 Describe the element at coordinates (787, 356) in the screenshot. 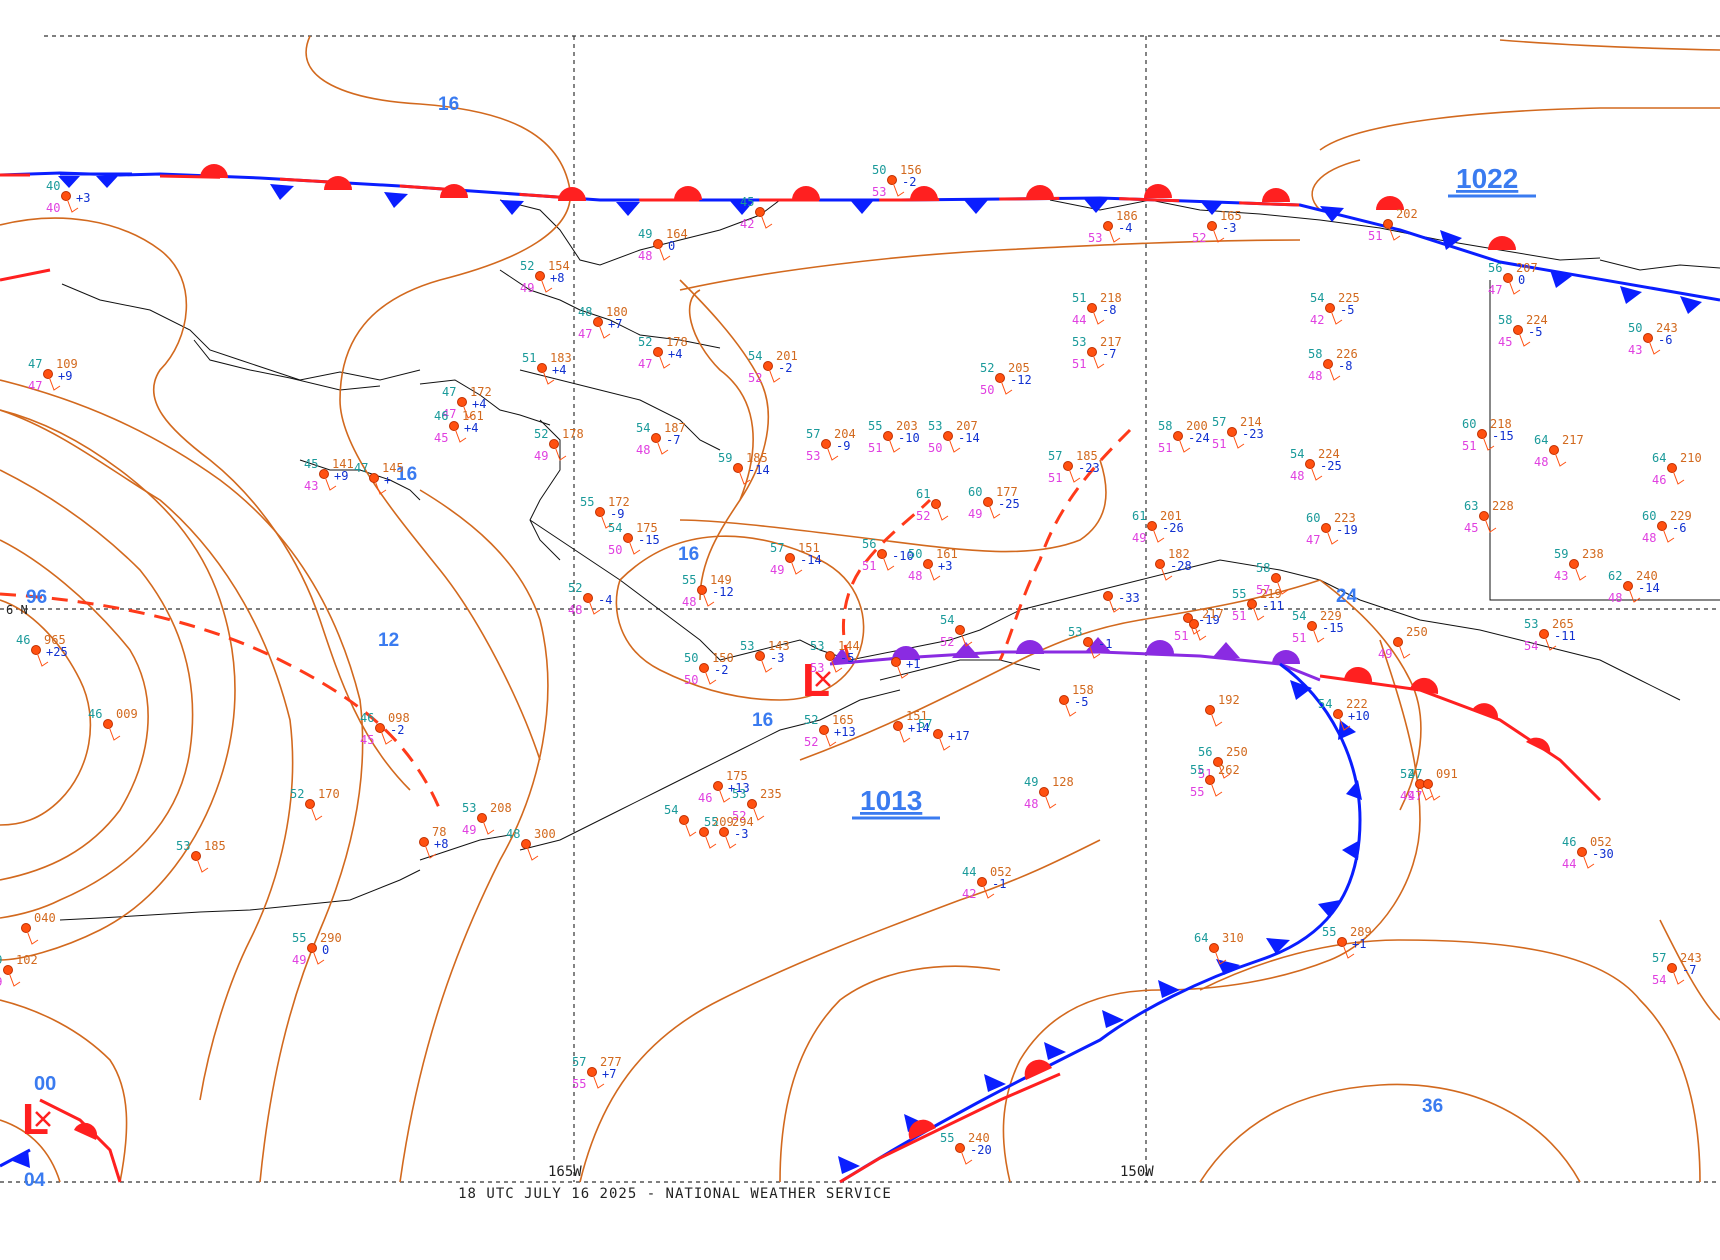

I see `station-pressure: 201` at that location.